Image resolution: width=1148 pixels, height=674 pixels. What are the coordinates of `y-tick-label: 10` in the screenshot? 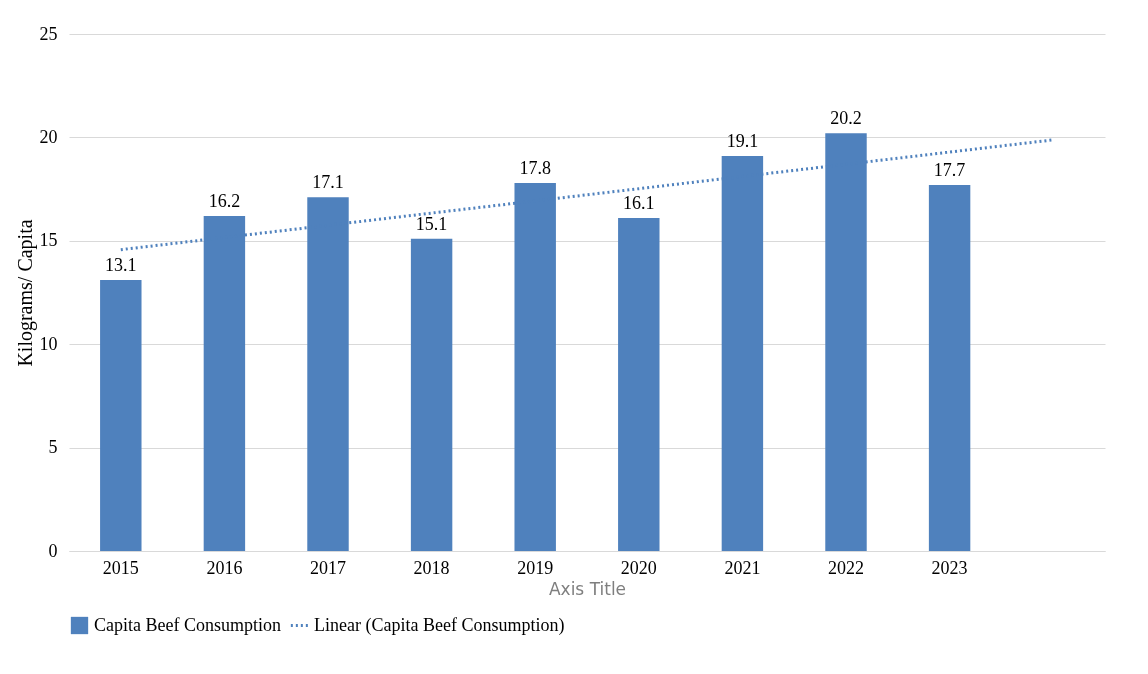 It's located at (48, 343).